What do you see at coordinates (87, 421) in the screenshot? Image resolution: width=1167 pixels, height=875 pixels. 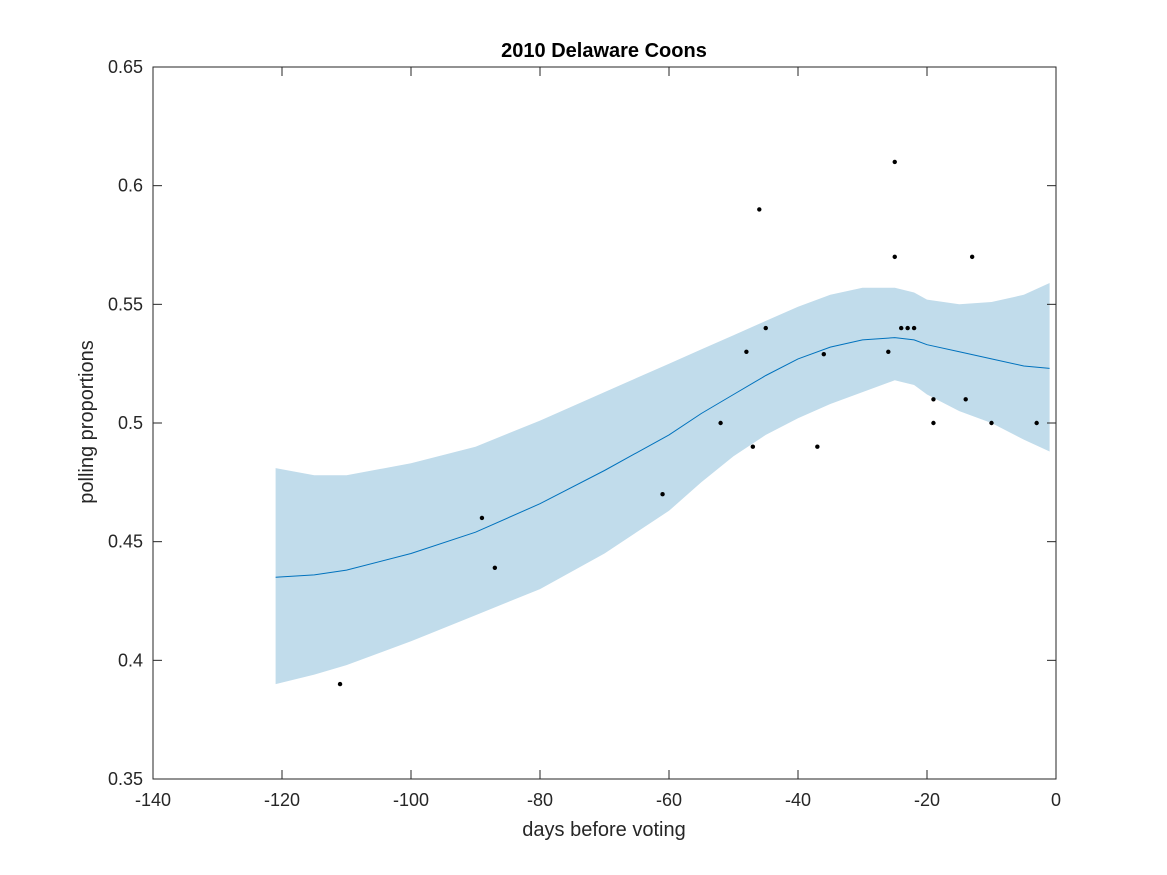 I see `y-axis-label: polling proportions` at bounding box center [87, 421].